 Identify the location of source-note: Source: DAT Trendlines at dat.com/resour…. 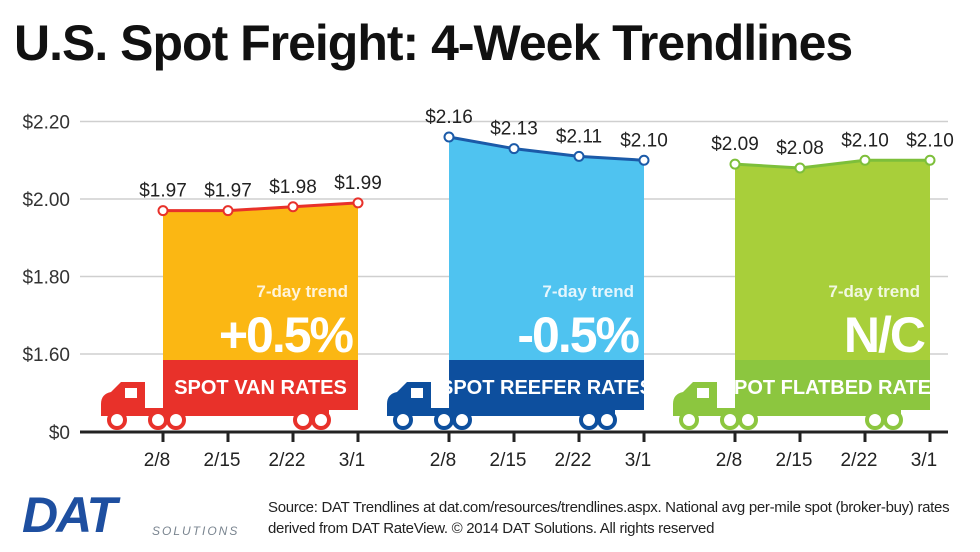
(609, 518).